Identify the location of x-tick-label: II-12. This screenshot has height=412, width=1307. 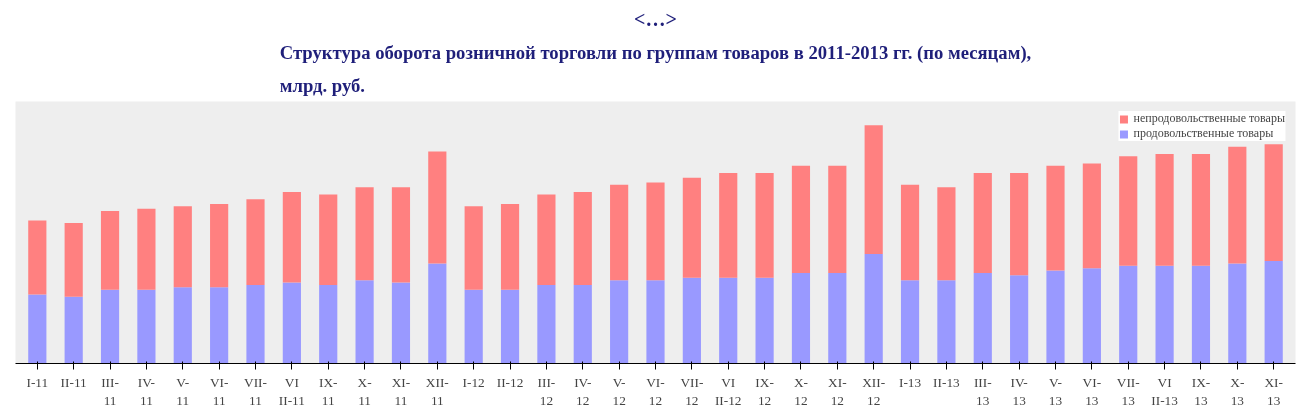
(510, 382).